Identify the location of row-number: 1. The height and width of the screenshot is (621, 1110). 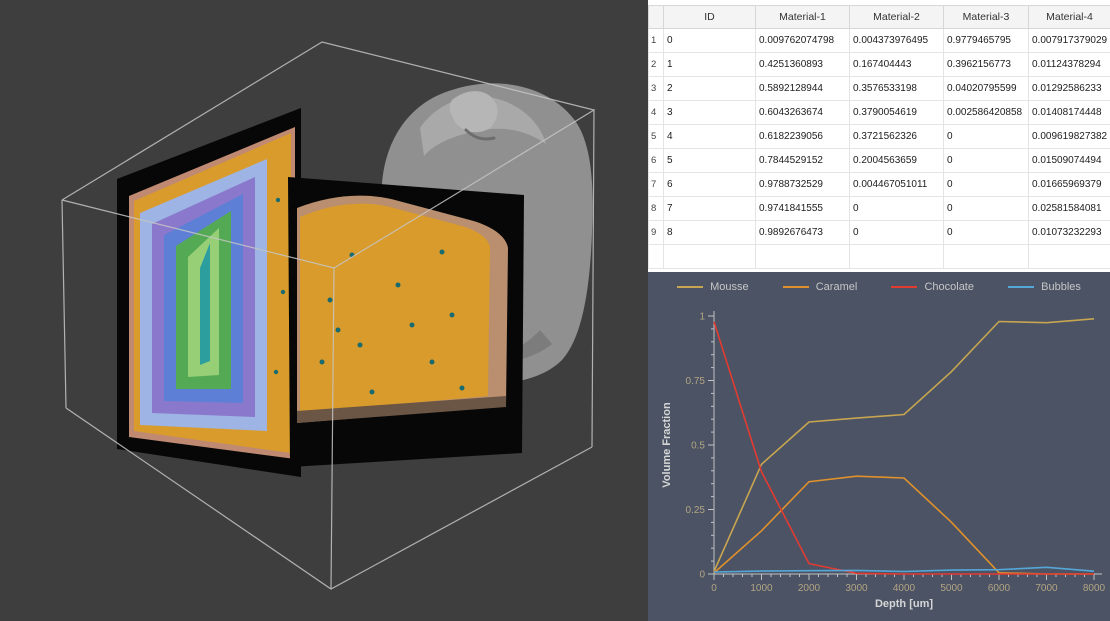
(656, 40).